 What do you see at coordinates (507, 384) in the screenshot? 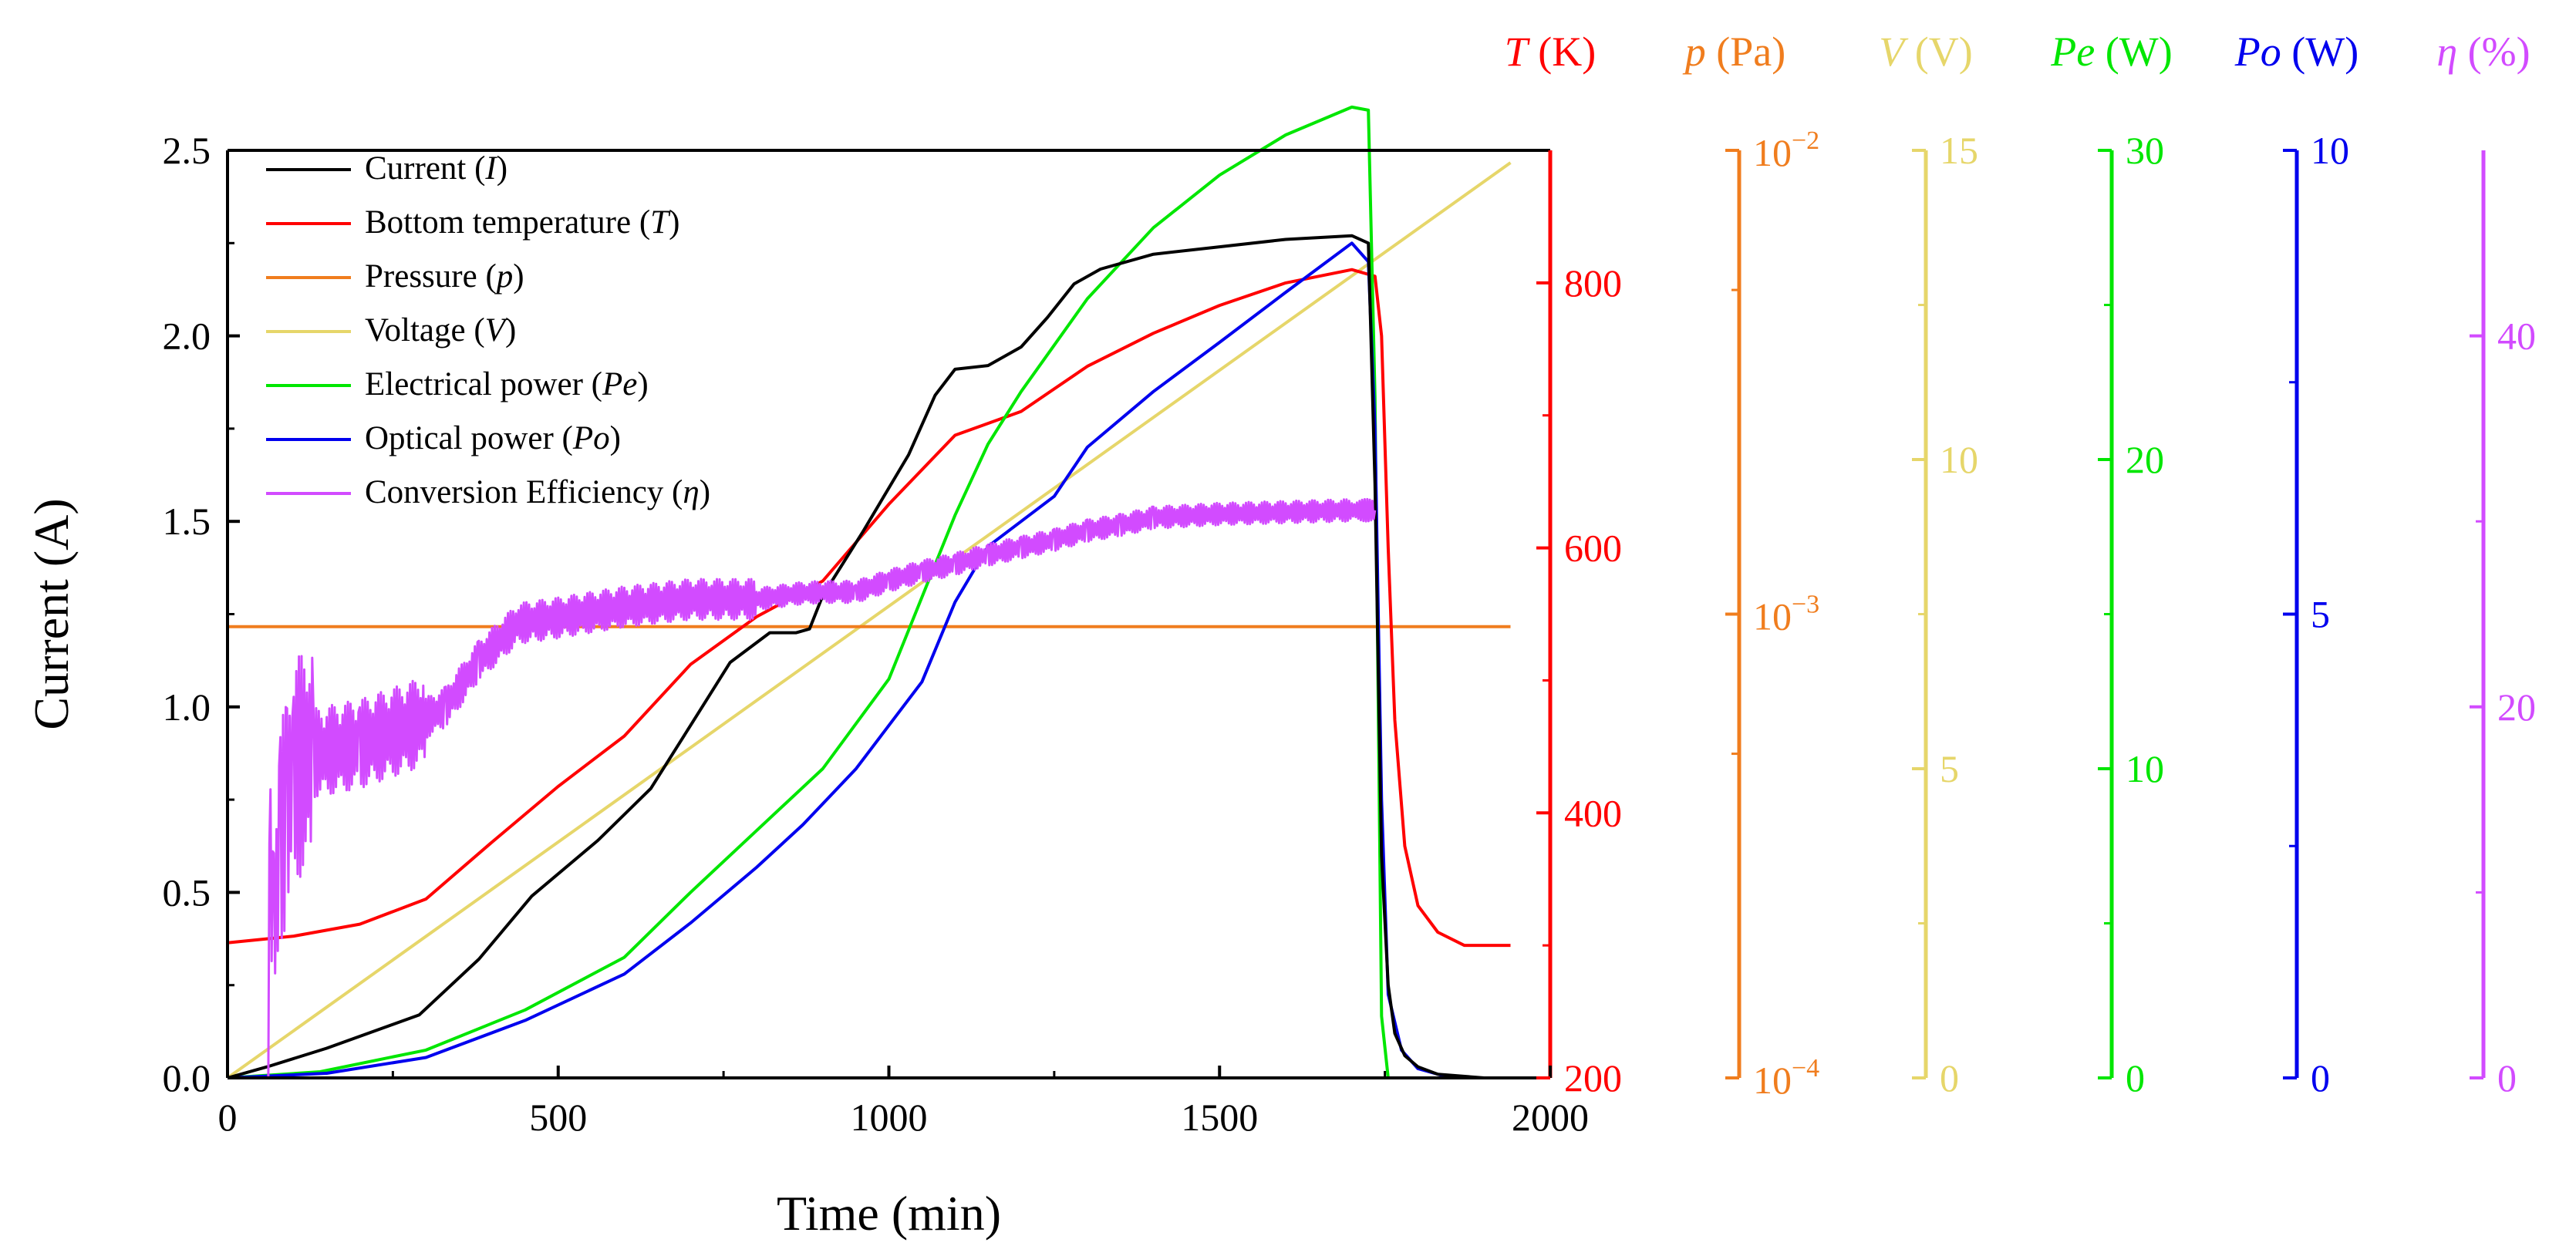
I see `legend-label: Electrical power (Pe)` at bounding box center [507, 384].